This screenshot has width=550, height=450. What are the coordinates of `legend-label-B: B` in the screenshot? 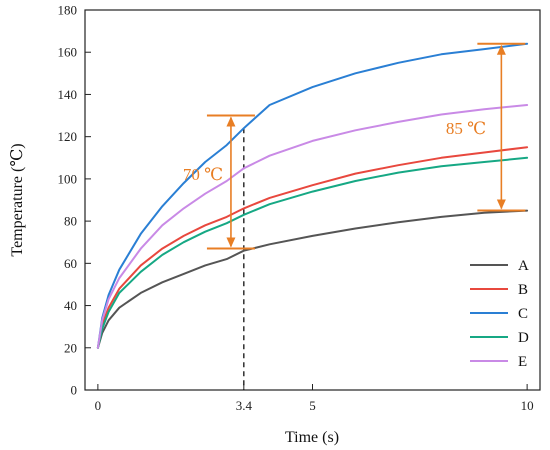 It's located at (523, 290).